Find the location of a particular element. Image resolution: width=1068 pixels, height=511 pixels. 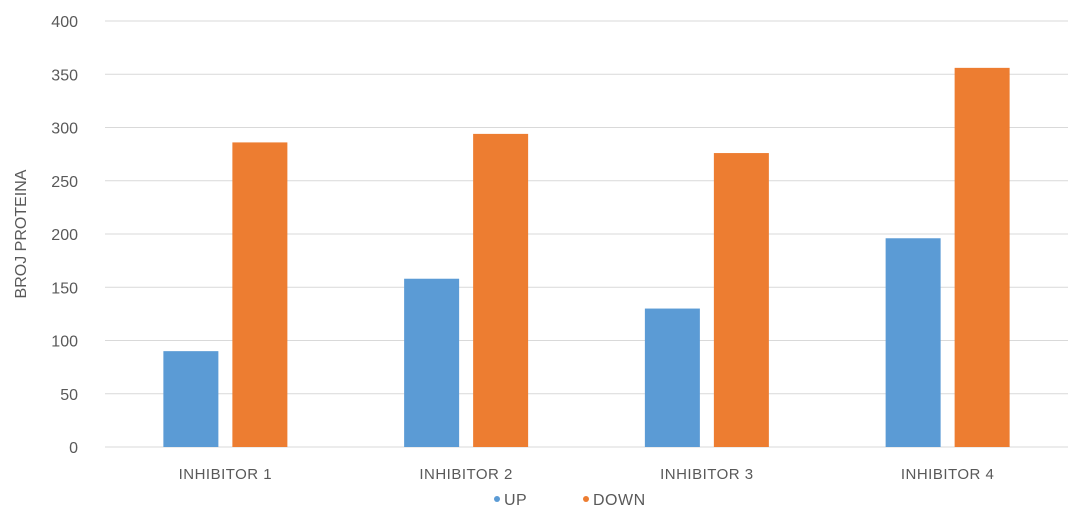

y-tick-label: 250 is located at coordinates (64, 182).